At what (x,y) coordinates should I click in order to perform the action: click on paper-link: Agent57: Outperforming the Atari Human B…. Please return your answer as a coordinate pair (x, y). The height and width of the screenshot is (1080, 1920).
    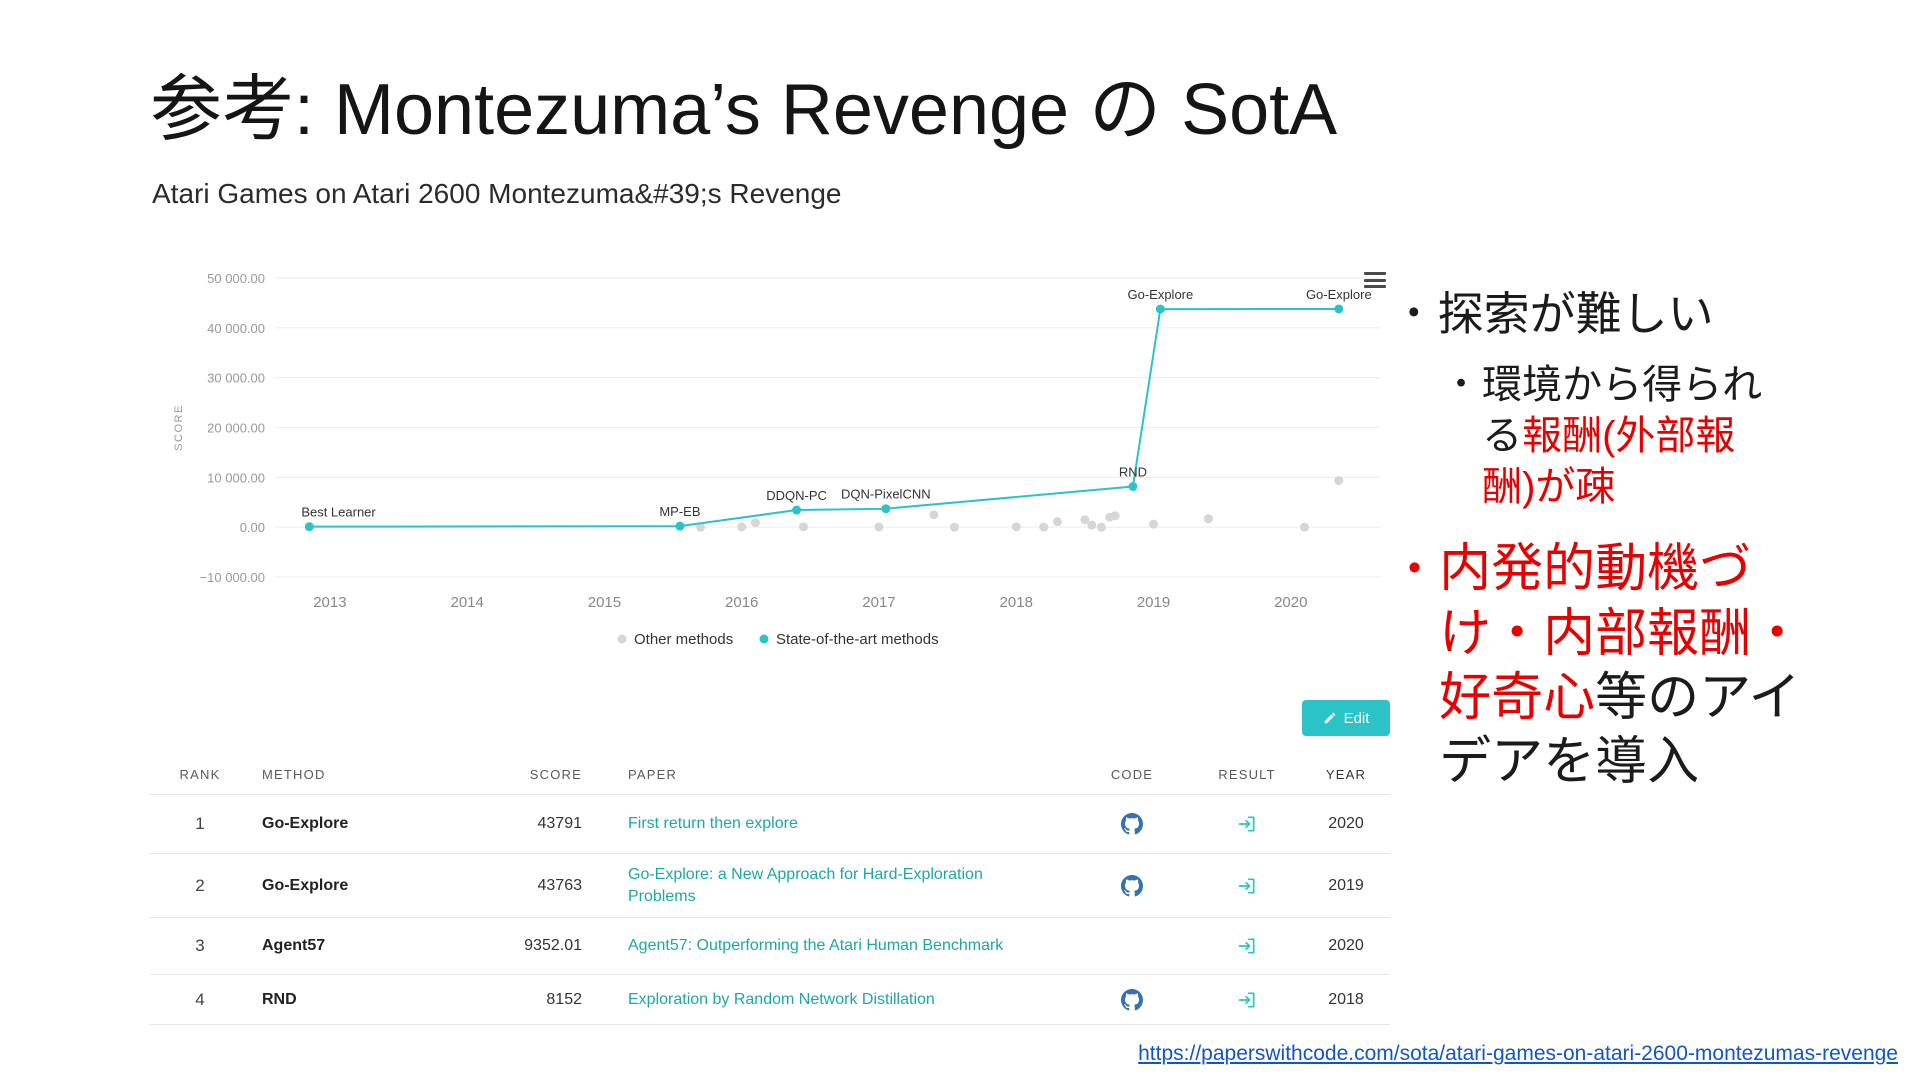
    Looking at the image, I should click on (816, 946).